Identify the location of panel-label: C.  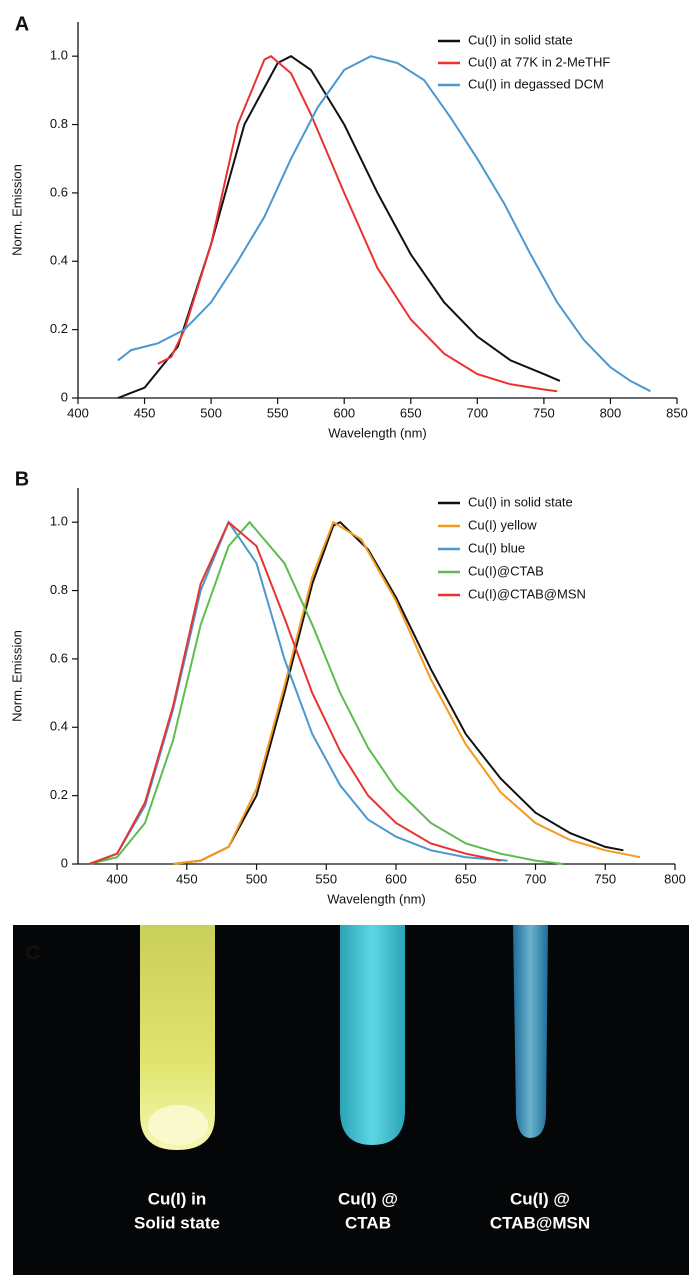
(33, 953).